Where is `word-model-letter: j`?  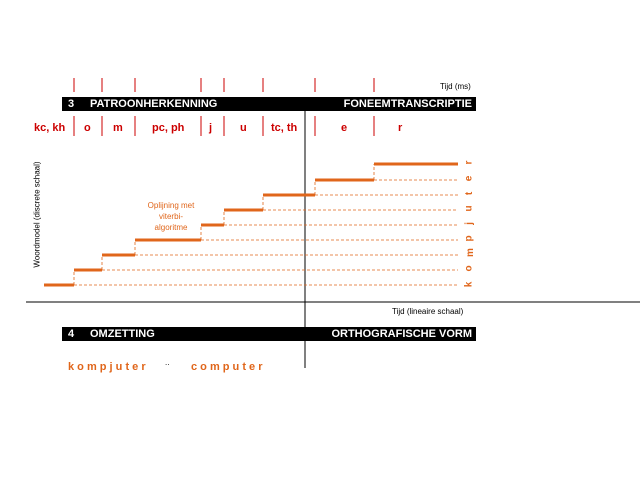 word-model-letter: j is located at coordinates (469, 223).